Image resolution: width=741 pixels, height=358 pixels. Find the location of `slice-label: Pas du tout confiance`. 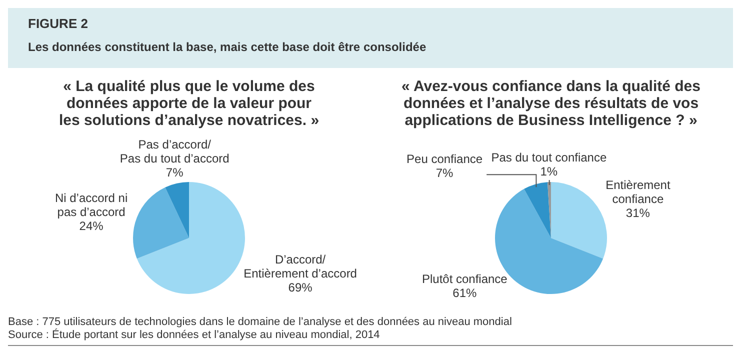

slice-label: Pas du tout confiance is located at coordinates (549, 157).